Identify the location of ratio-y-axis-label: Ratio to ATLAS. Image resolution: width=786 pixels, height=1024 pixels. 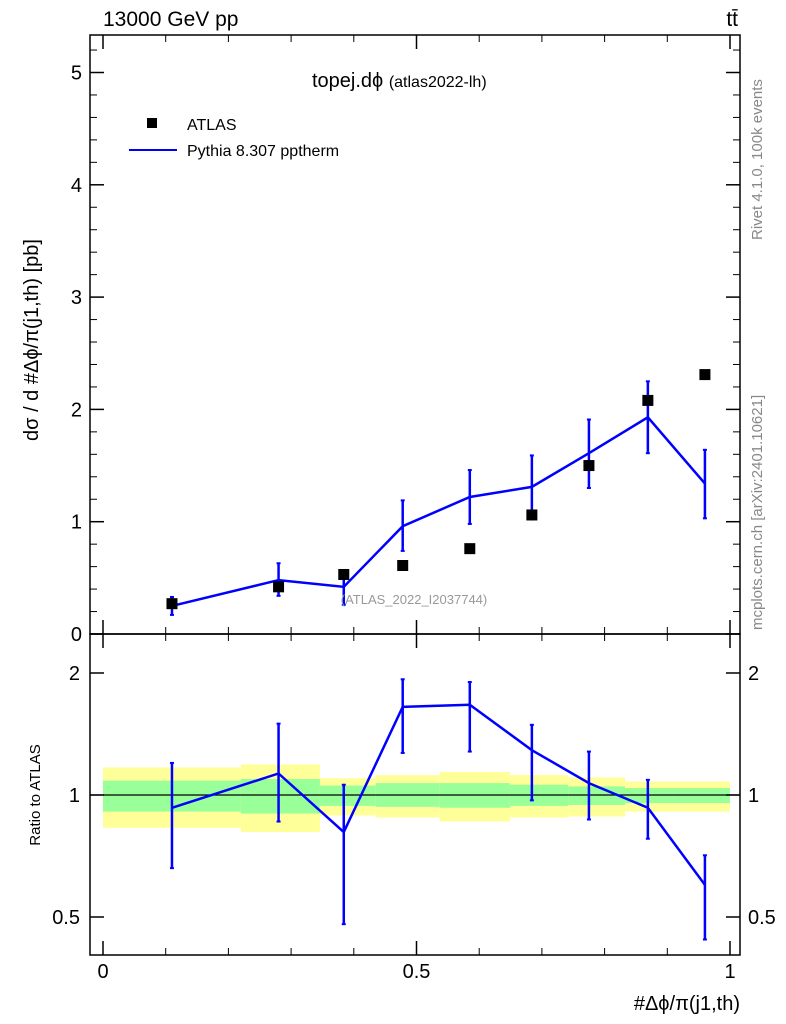
(35, 794).